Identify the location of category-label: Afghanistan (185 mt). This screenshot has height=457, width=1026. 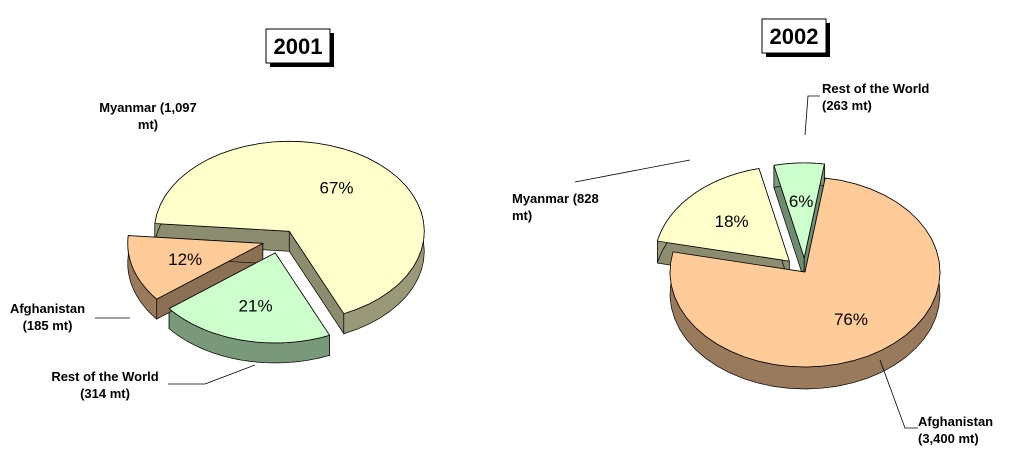
(47, 317).